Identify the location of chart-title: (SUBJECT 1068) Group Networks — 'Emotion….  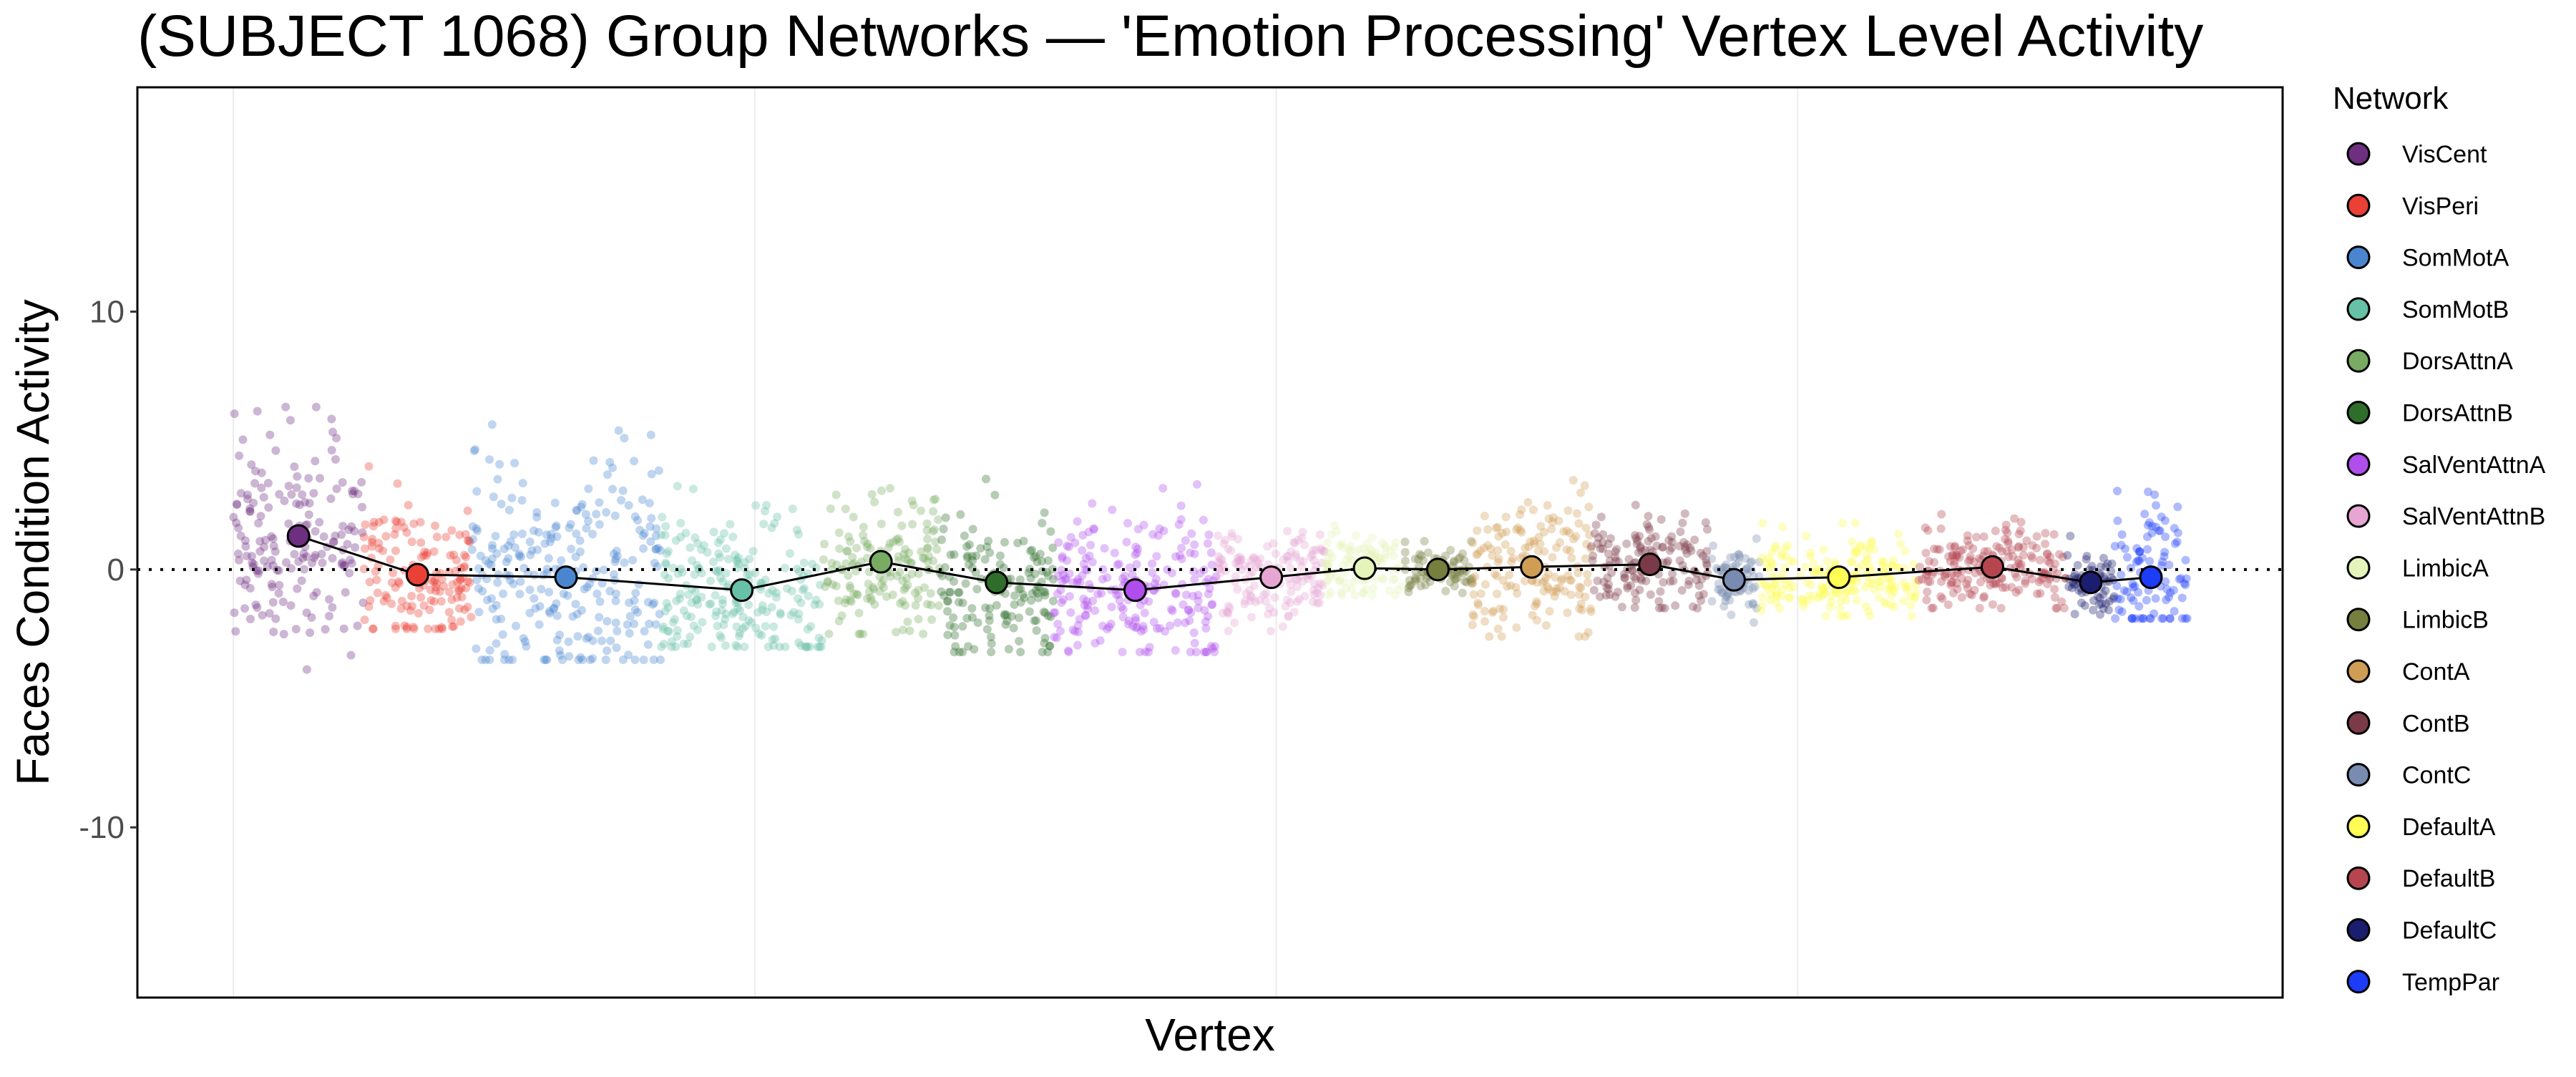
(1170, 36).